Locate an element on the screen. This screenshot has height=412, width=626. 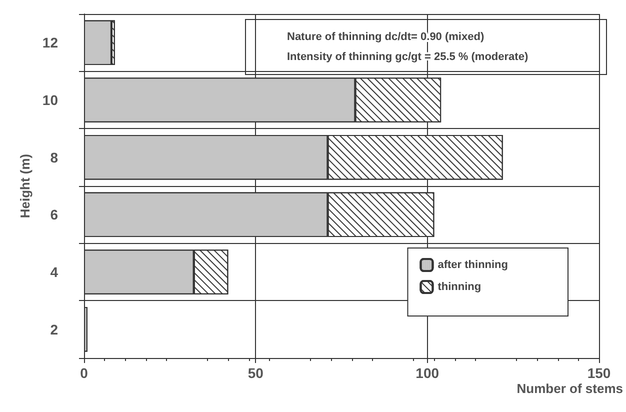
legend-label: thinning is located at coordinates (460, 287).